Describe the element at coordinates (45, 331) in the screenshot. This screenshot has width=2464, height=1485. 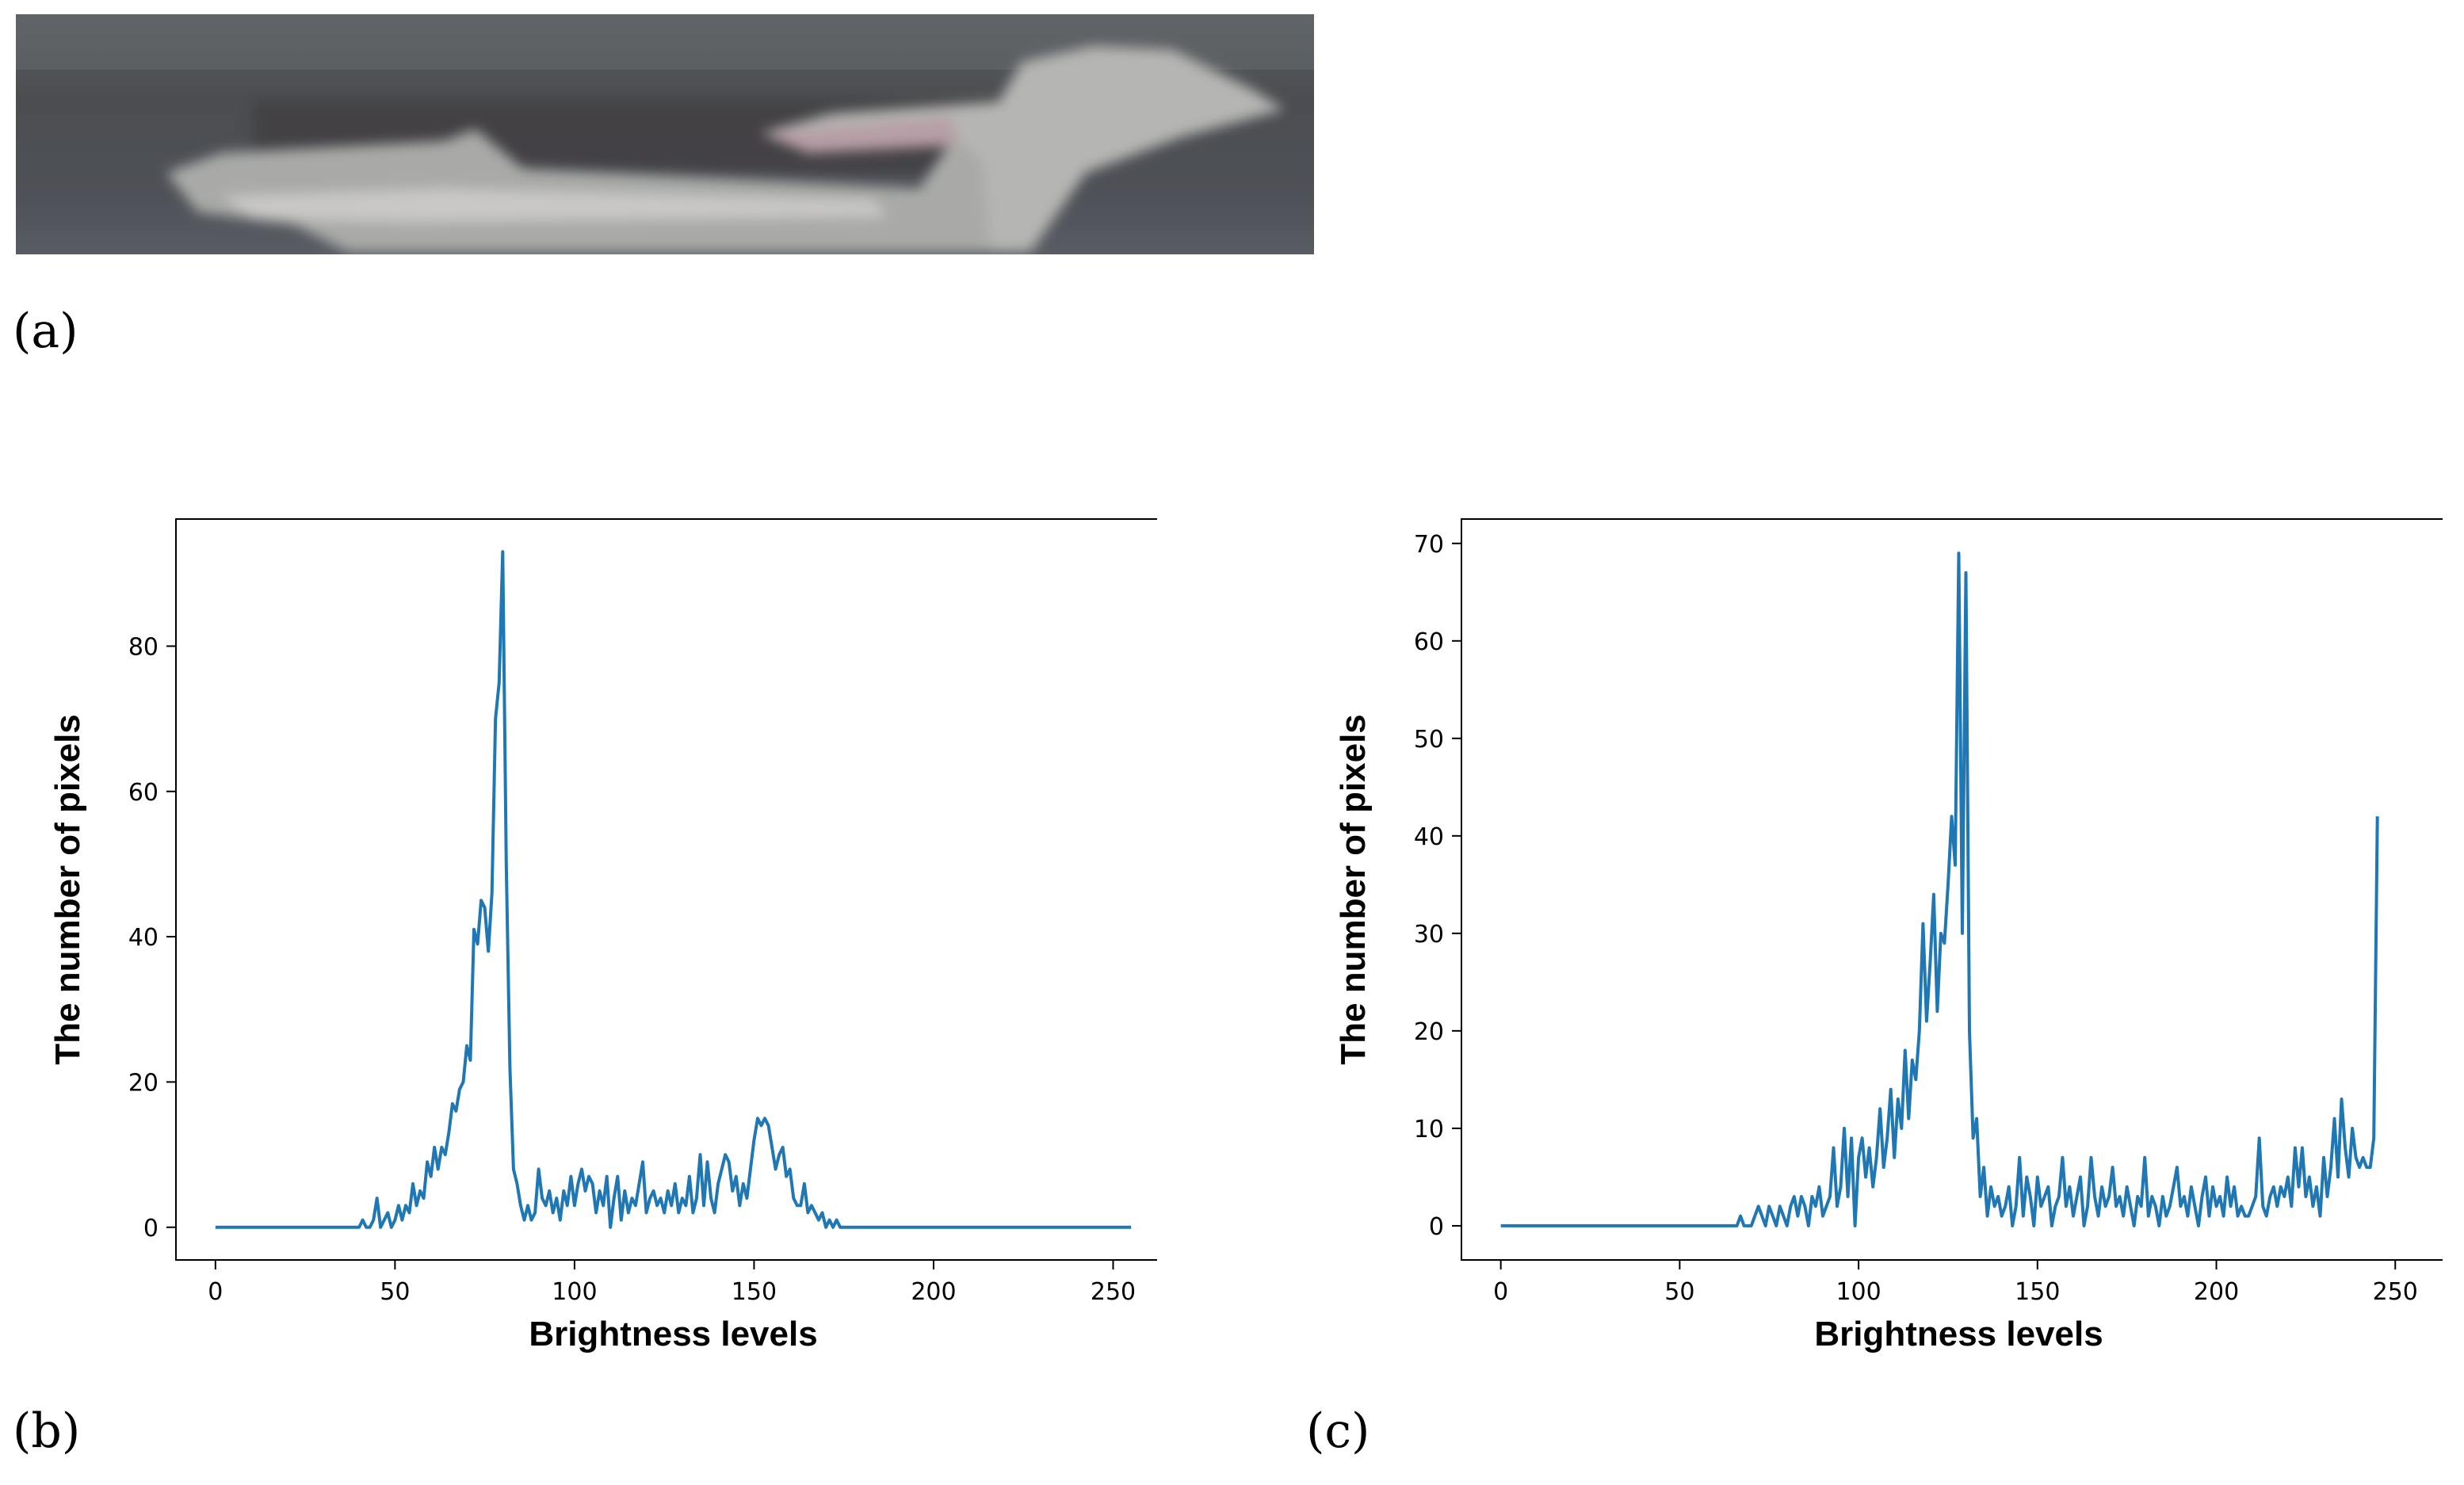
I see `panel-label-a: (a)` at that location.